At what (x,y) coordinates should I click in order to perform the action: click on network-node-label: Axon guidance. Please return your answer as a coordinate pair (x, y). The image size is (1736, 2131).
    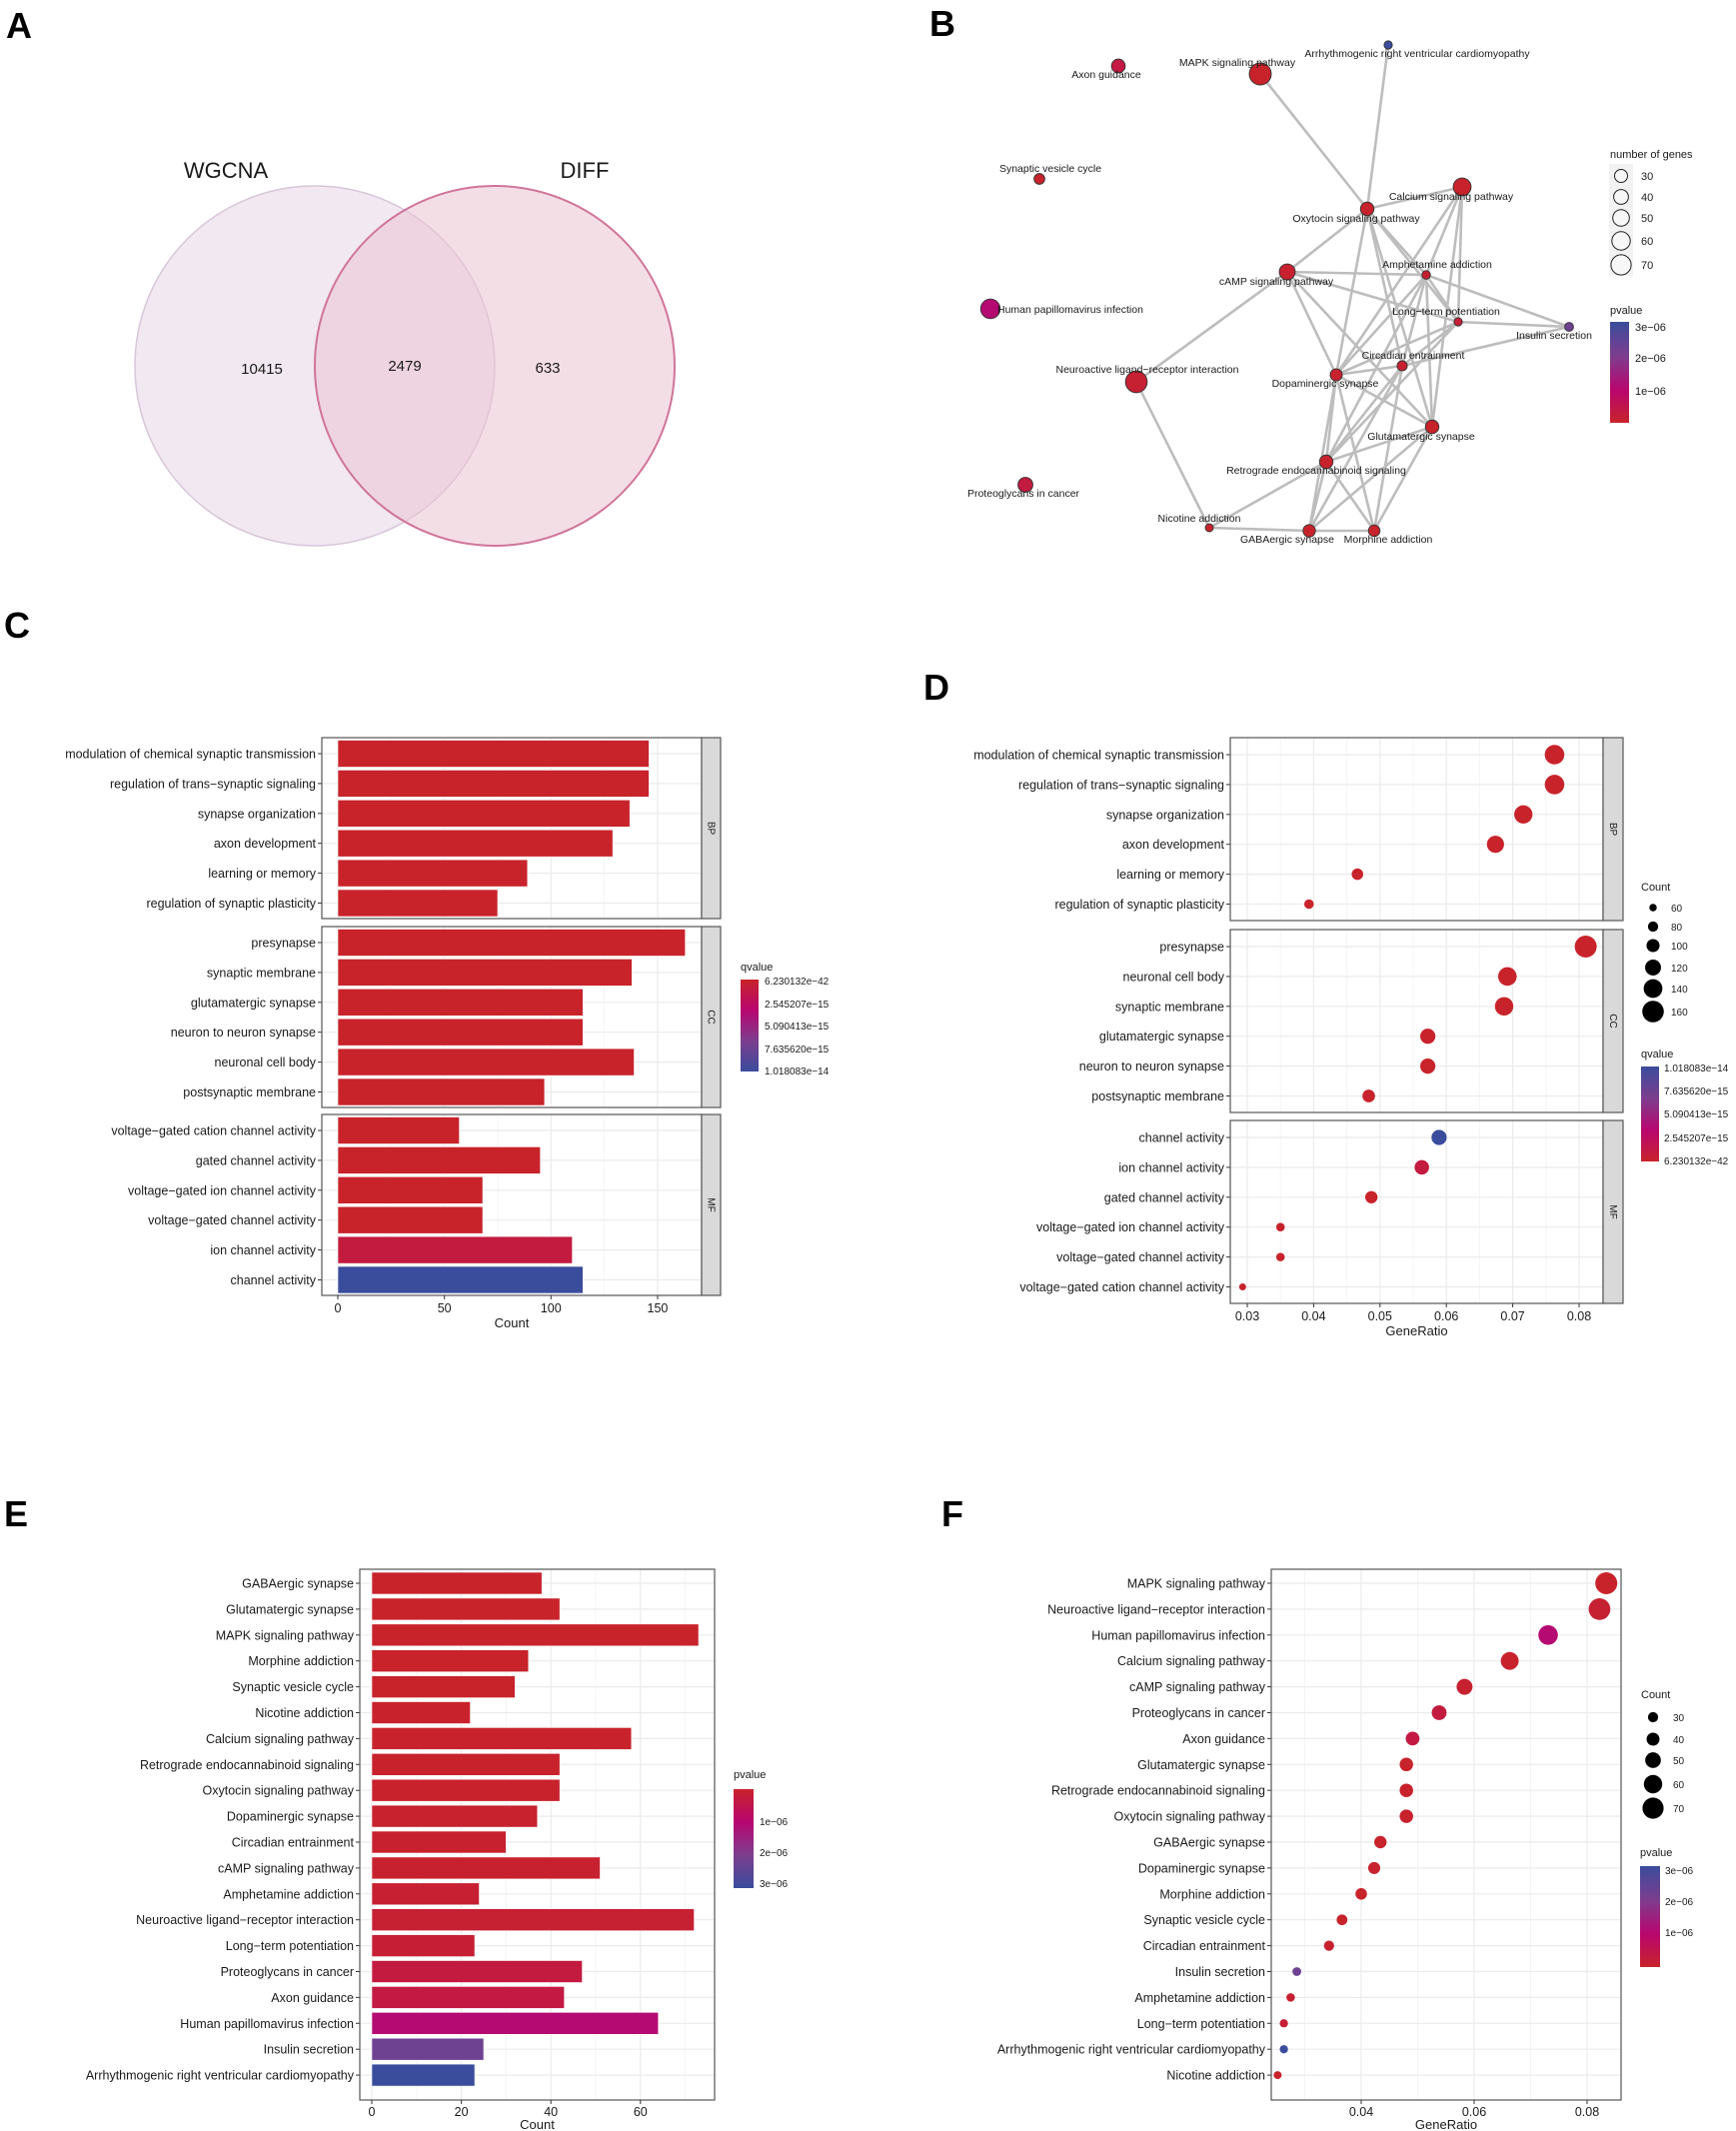
    Looking at the image, I should click on (1106, 75).